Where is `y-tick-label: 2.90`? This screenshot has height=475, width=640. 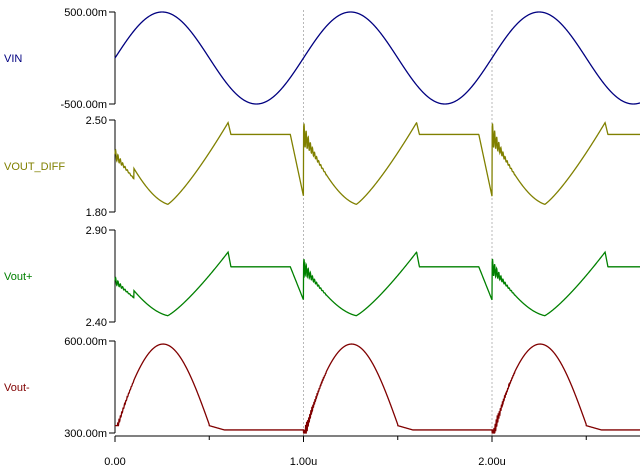
y-tick-label: 2.90 is located at coordinates (96, 231).